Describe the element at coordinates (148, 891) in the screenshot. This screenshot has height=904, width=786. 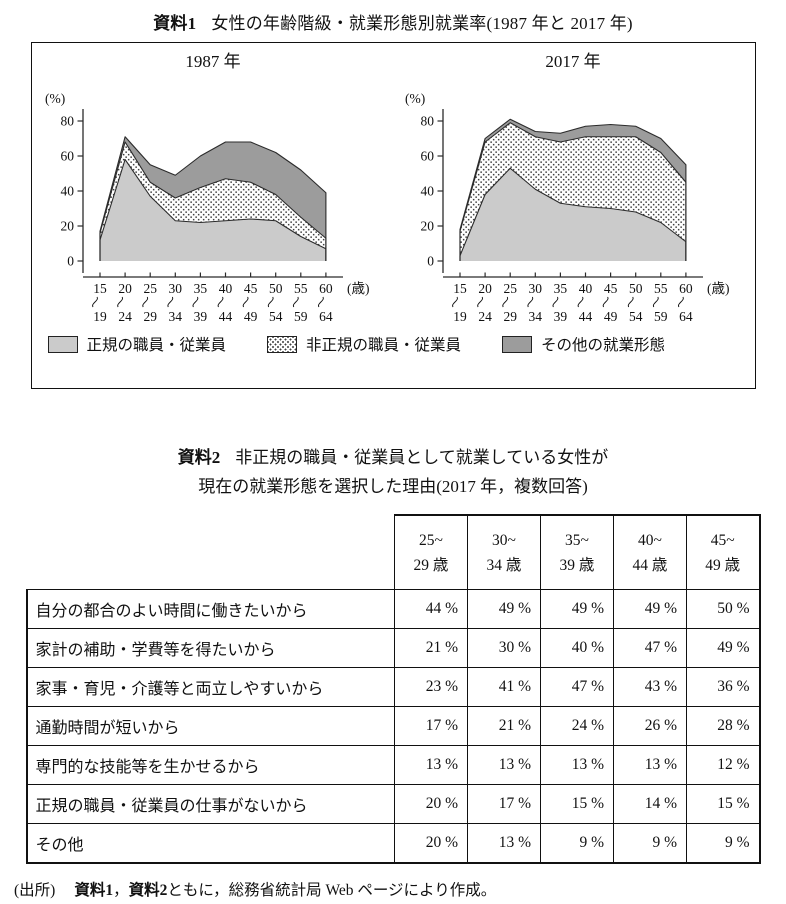
I see `source-shiryo2-label: 資料2` at that location.